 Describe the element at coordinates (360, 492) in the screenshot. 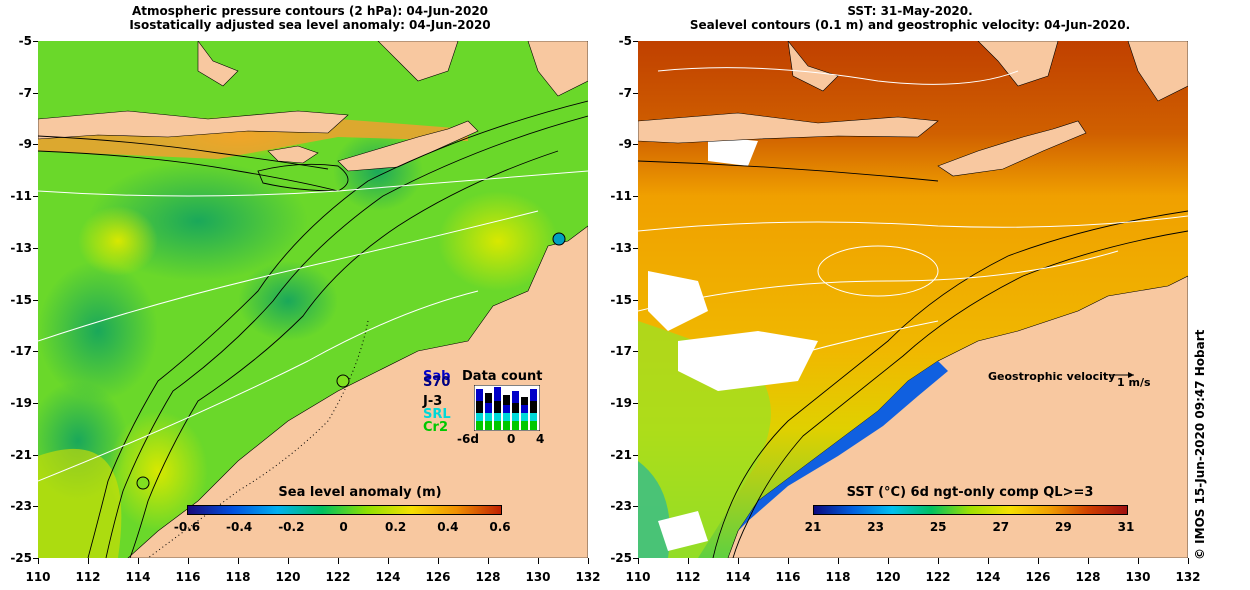

I see `left-colorbar-title: Sea level anomaly (m)` at that location.